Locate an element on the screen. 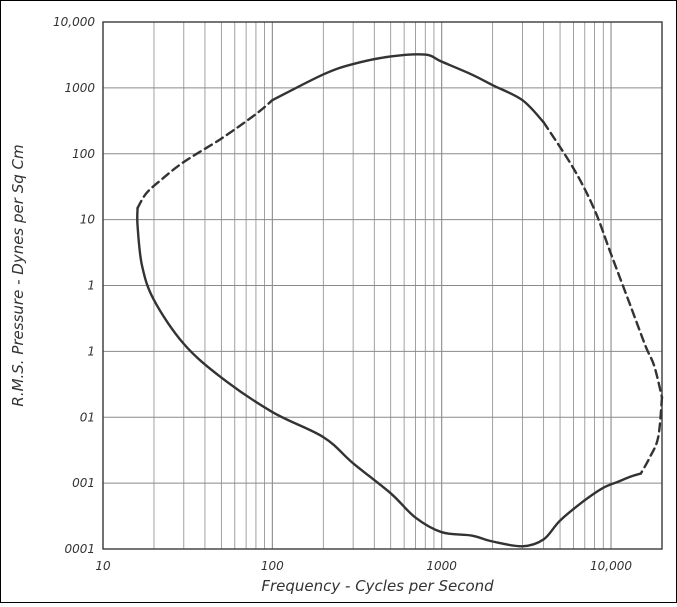 Image resolution: width=677 pixels, height=607 pixels. y-tick-label: 01 is located at coordinates (87, 417).